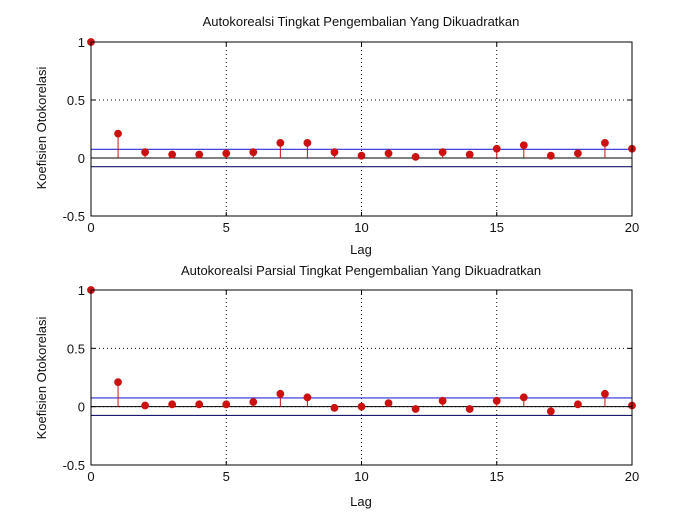 This screenshot has width=698, height=524. Describe the element at coordinates (361, 476) in the screenshot. I see `pacf-x-tick-label: 10` at that location.